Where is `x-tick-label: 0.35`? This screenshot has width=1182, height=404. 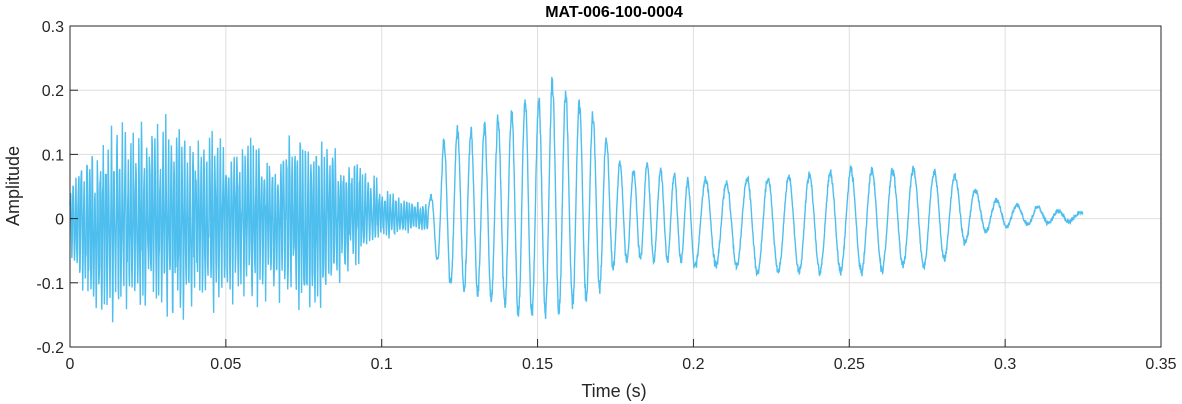 x-tick-label: 0.35 is located at coordinates (1160, 364).